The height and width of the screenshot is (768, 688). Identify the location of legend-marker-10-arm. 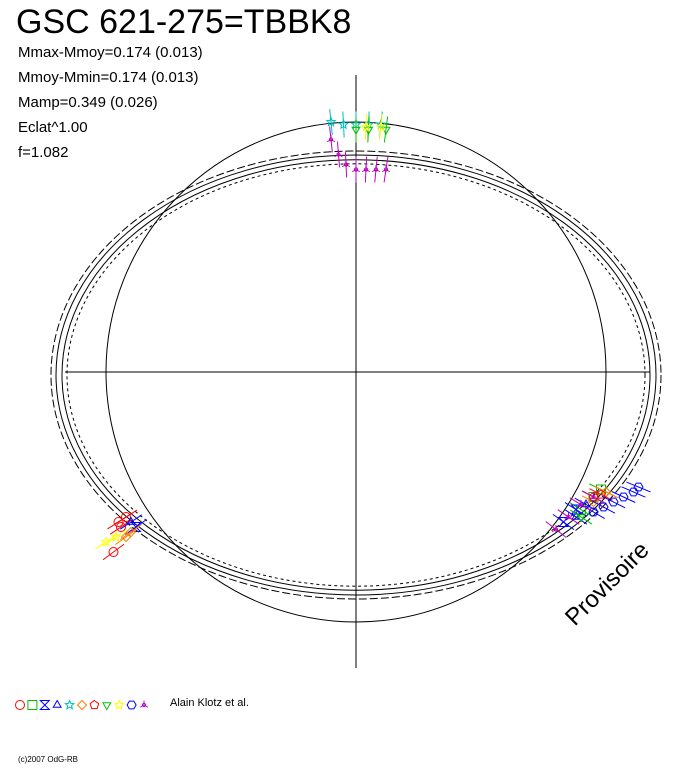
(146, 706).